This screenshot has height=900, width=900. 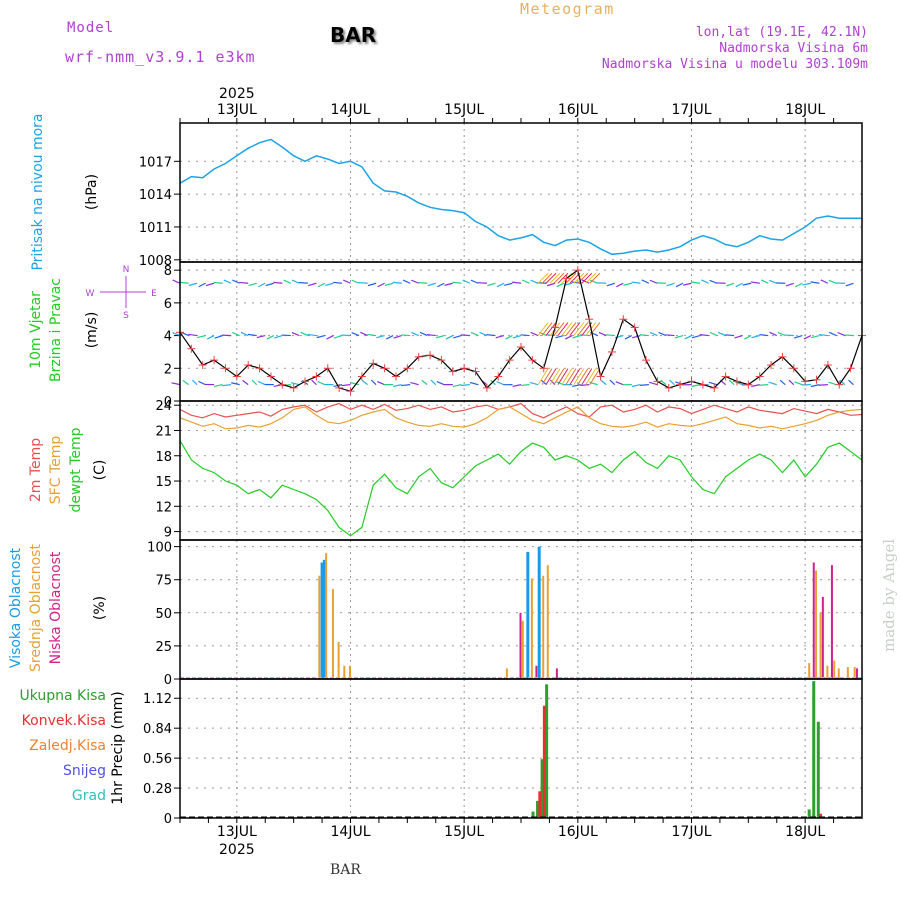 What do you see at coordinates (160, 57) in the screenshot?
I see `model-name: wrf-nmm_v3.9.1 e3km` at bounding box center [160, 57].